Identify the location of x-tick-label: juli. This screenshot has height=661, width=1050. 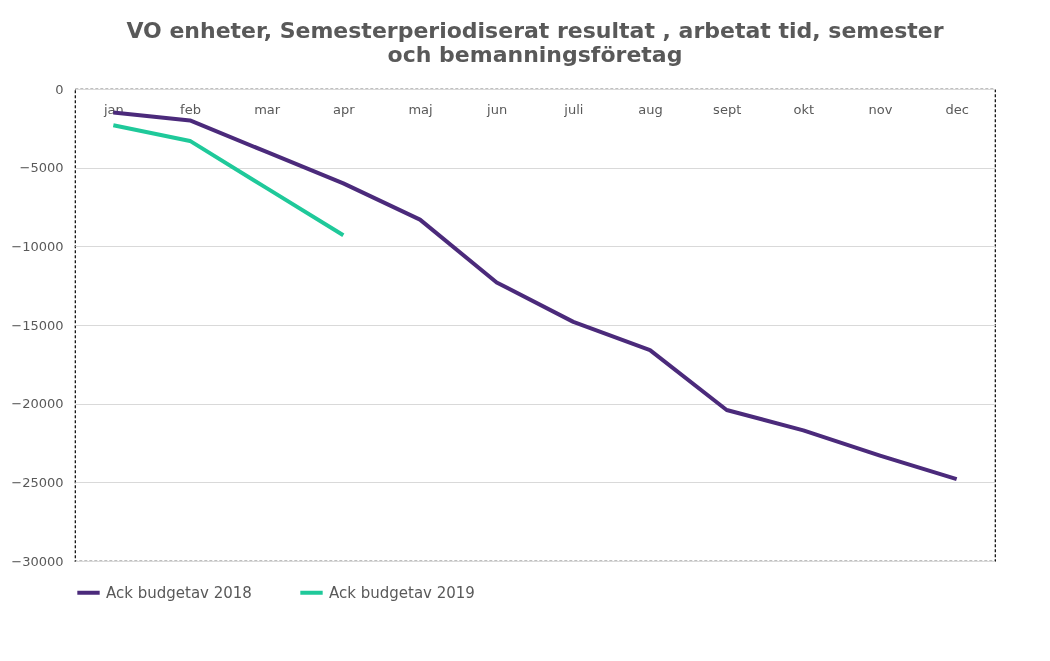
(573, 109).